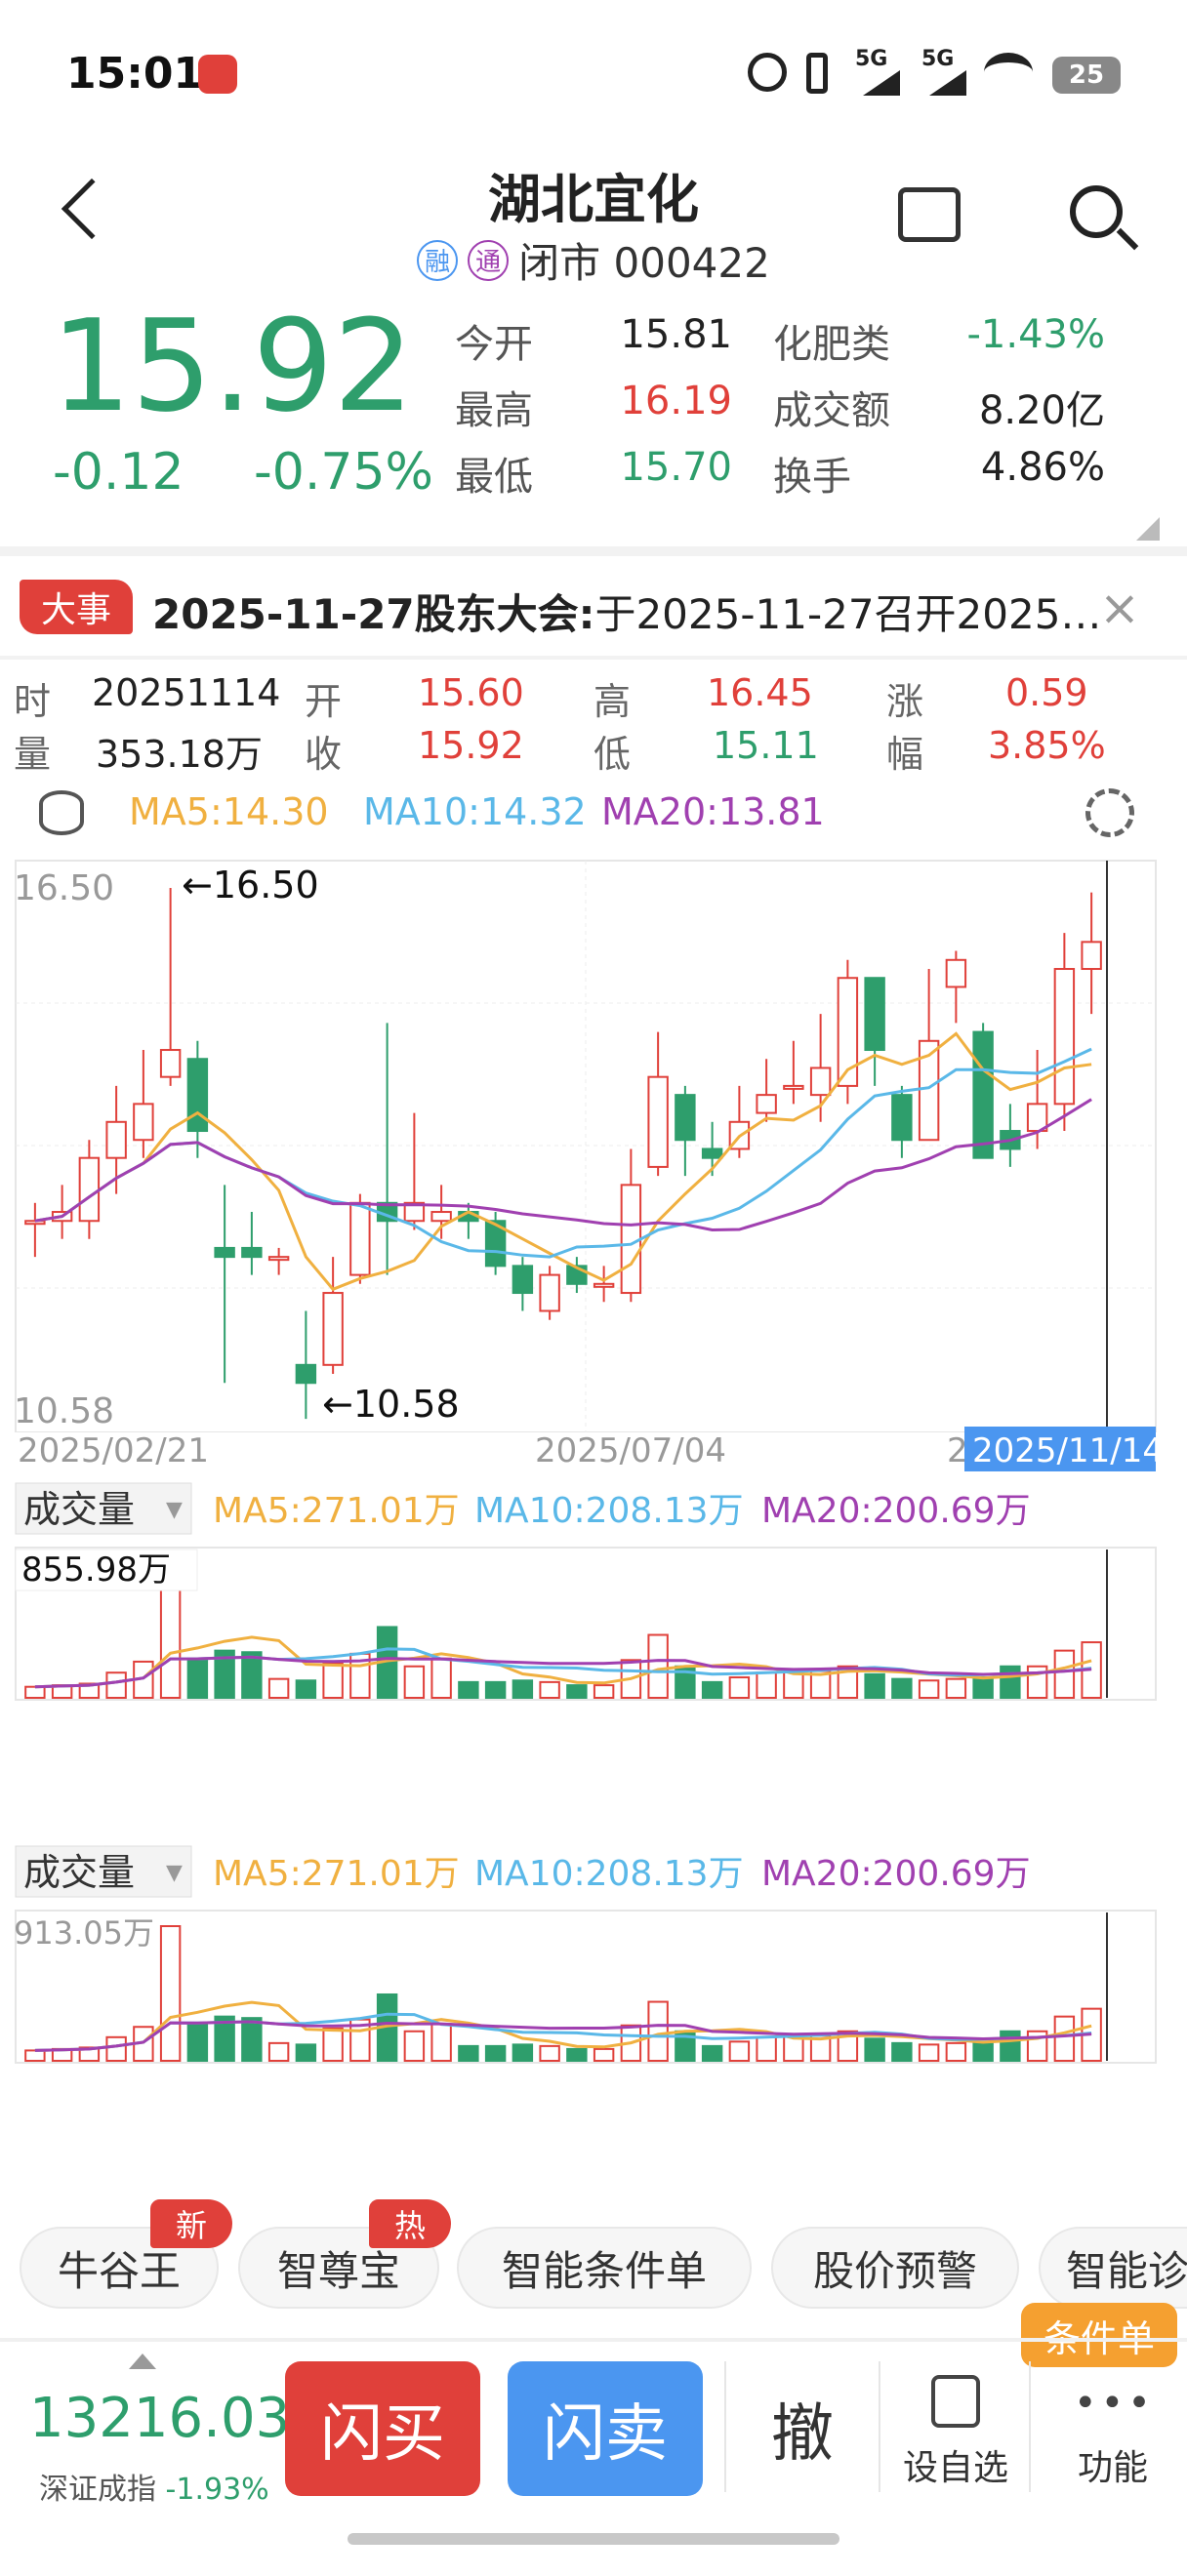 Image resolution: width=1187 pixels, height=2576 pixels. I want to click on add-watchlist-label: 设自选, so click(955, 2468).